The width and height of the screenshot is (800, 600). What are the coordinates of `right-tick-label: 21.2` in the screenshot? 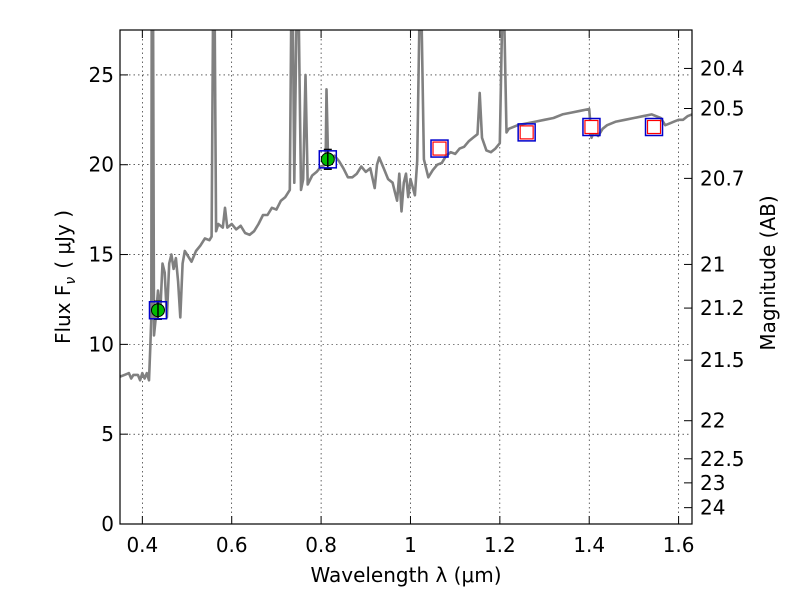 It's located at (722, 308).